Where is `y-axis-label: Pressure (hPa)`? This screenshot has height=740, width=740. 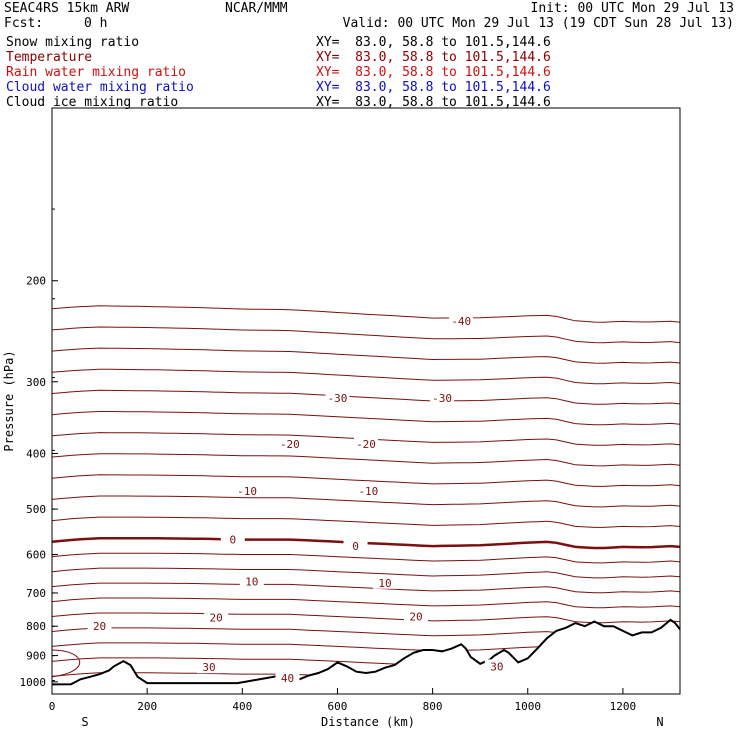
y-axis-label: Pressure (hPa) is located at coordinates (9, 400).